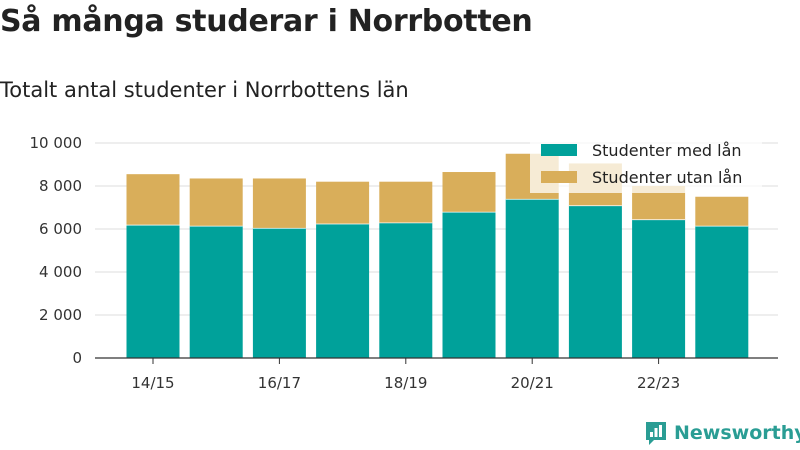  What do you see at coordinates (152, 383) in the screenshot?
I see `x-tick-label: 14/15` at bounding box center [152, 383].